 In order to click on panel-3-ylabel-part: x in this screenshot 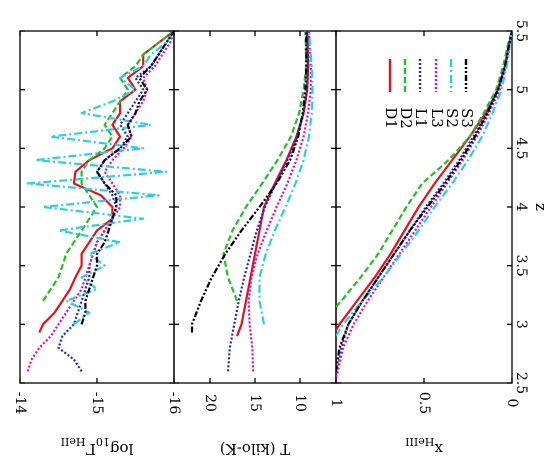, I will do `click(438, 449)`.